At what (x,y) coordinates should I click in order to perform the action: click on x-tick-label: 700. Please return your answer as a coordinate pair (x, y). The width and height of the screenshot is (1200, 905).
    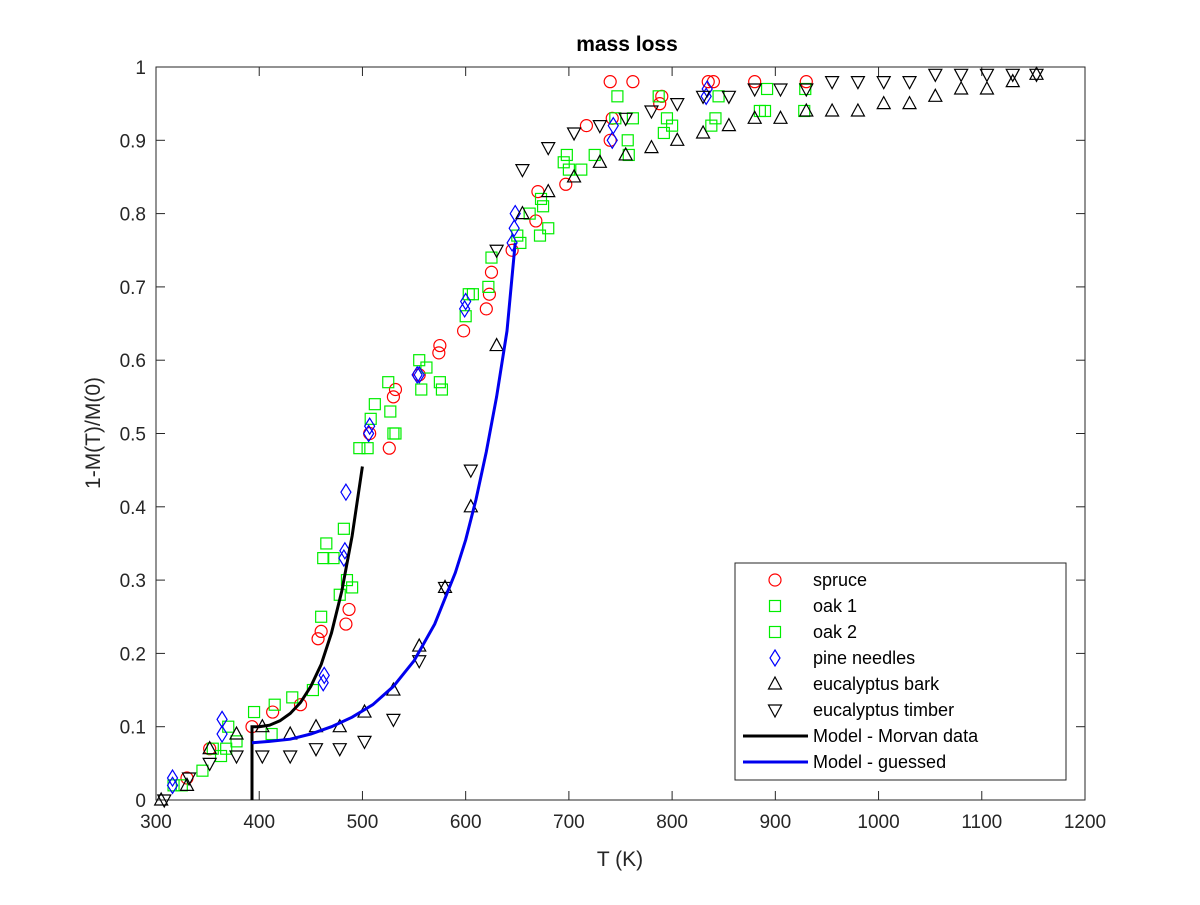
    Looking at the image, I should click on (569, 822).